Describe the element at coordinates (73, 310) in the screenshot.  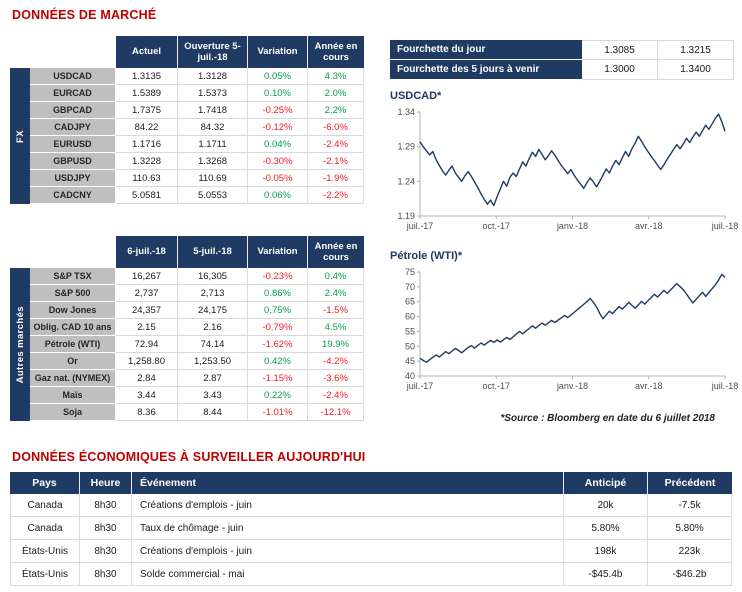
I see `instrument-label: Dow Jones` at that location.